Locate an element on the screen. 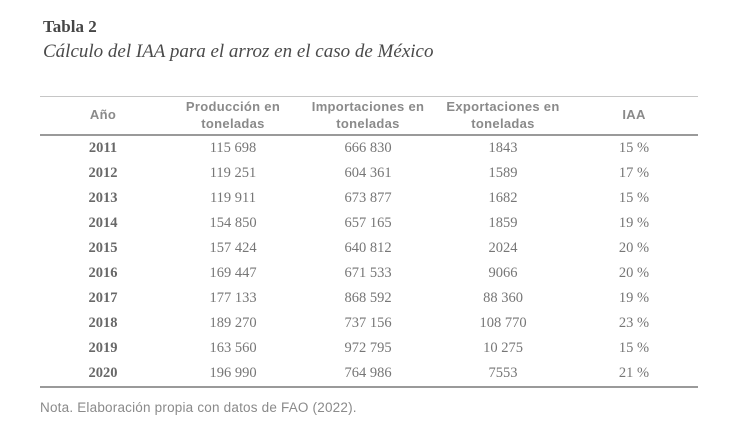 This screenshot has height=440, width=739. importaciones-cell: 868 592 is located at coordinates (368, 298).